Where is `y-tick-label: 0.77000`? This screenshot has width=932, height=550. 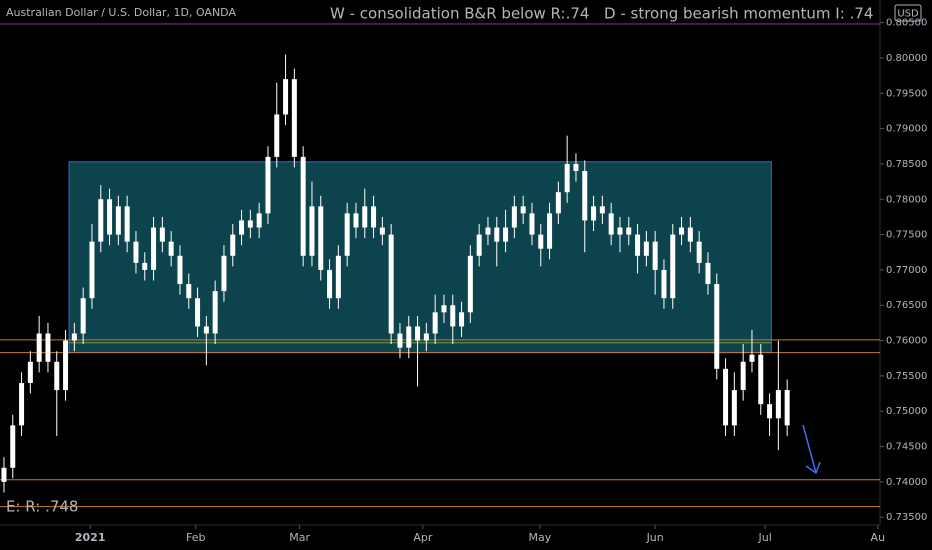
y-tick-label: 0.77000 is located at coordinates (906, 270).